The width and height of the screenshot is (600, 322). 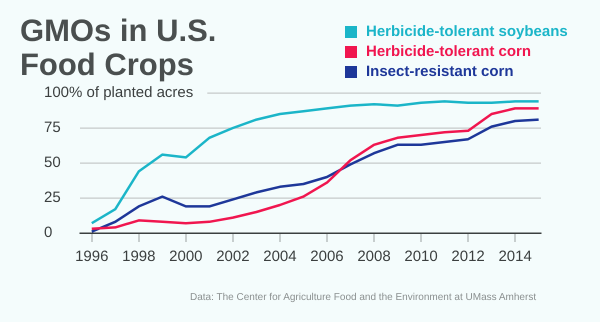 I want to click on x-tick-label: 2008, so click(x=374, y=257).